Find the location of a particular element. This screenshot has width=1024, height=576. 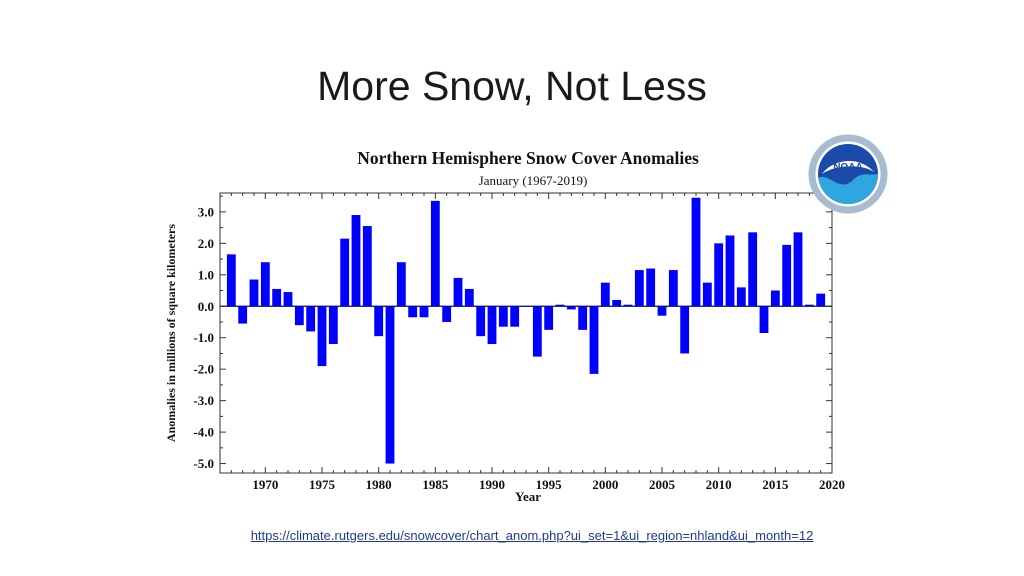

slide-title: More Snow, Not Less is located at coordinates (512, 86).